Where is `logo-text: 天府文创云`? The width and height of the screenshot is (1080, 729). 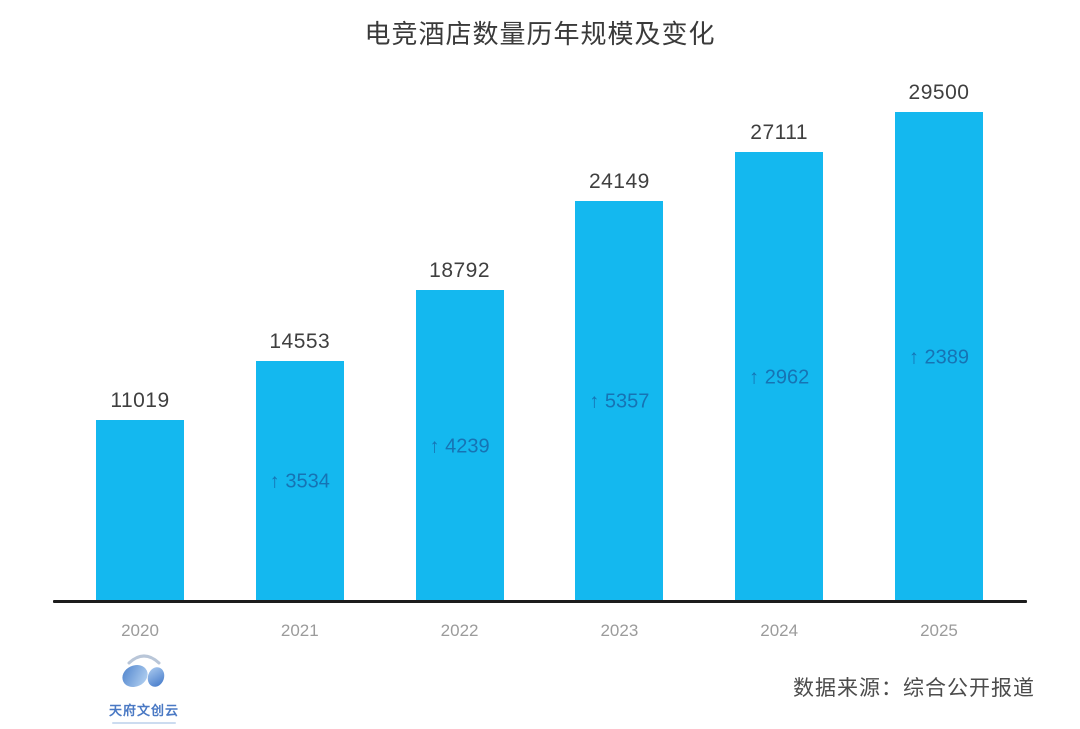 logo-text: 天府文创云 is located at coordinates (143, 710).